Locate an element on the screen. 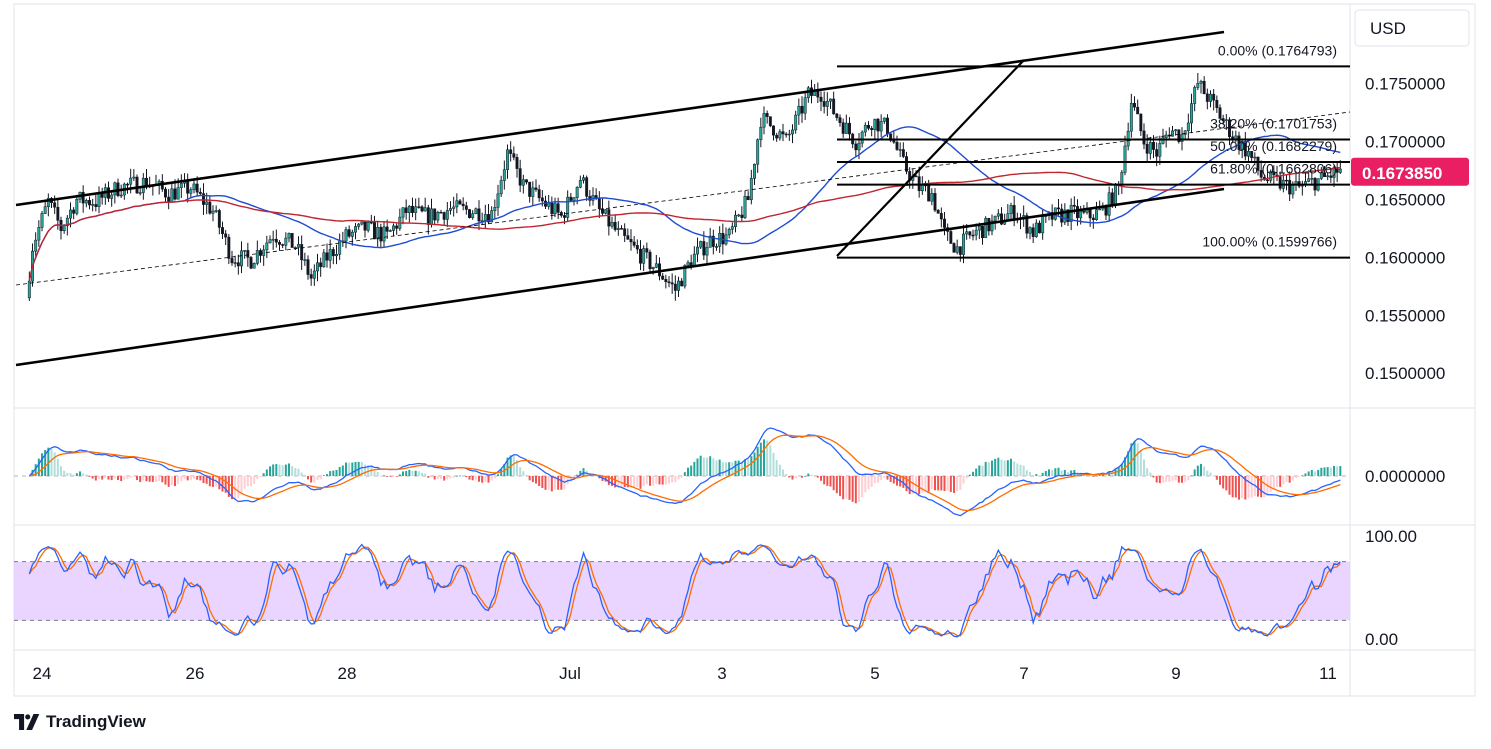 This screenshot has width=1491, height=749. fib-level-label: 0.00% (0.1764793) is located at coordinates (1277, 50).